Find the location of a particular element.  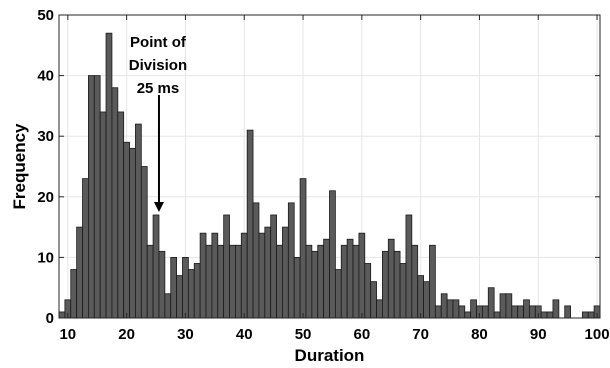

x-axis-label: Duration is located at coordinates (330, 355).